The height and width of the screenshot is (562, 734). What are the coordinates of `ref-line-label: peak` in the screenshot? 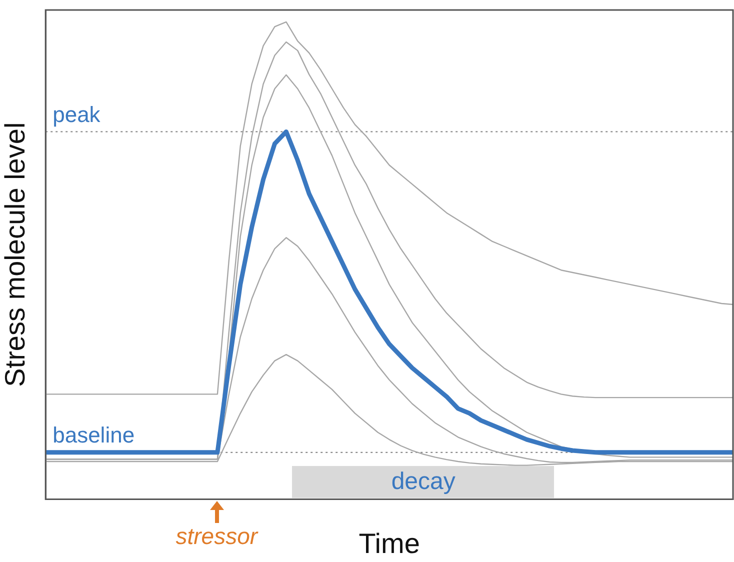 It's located at (77, 114).